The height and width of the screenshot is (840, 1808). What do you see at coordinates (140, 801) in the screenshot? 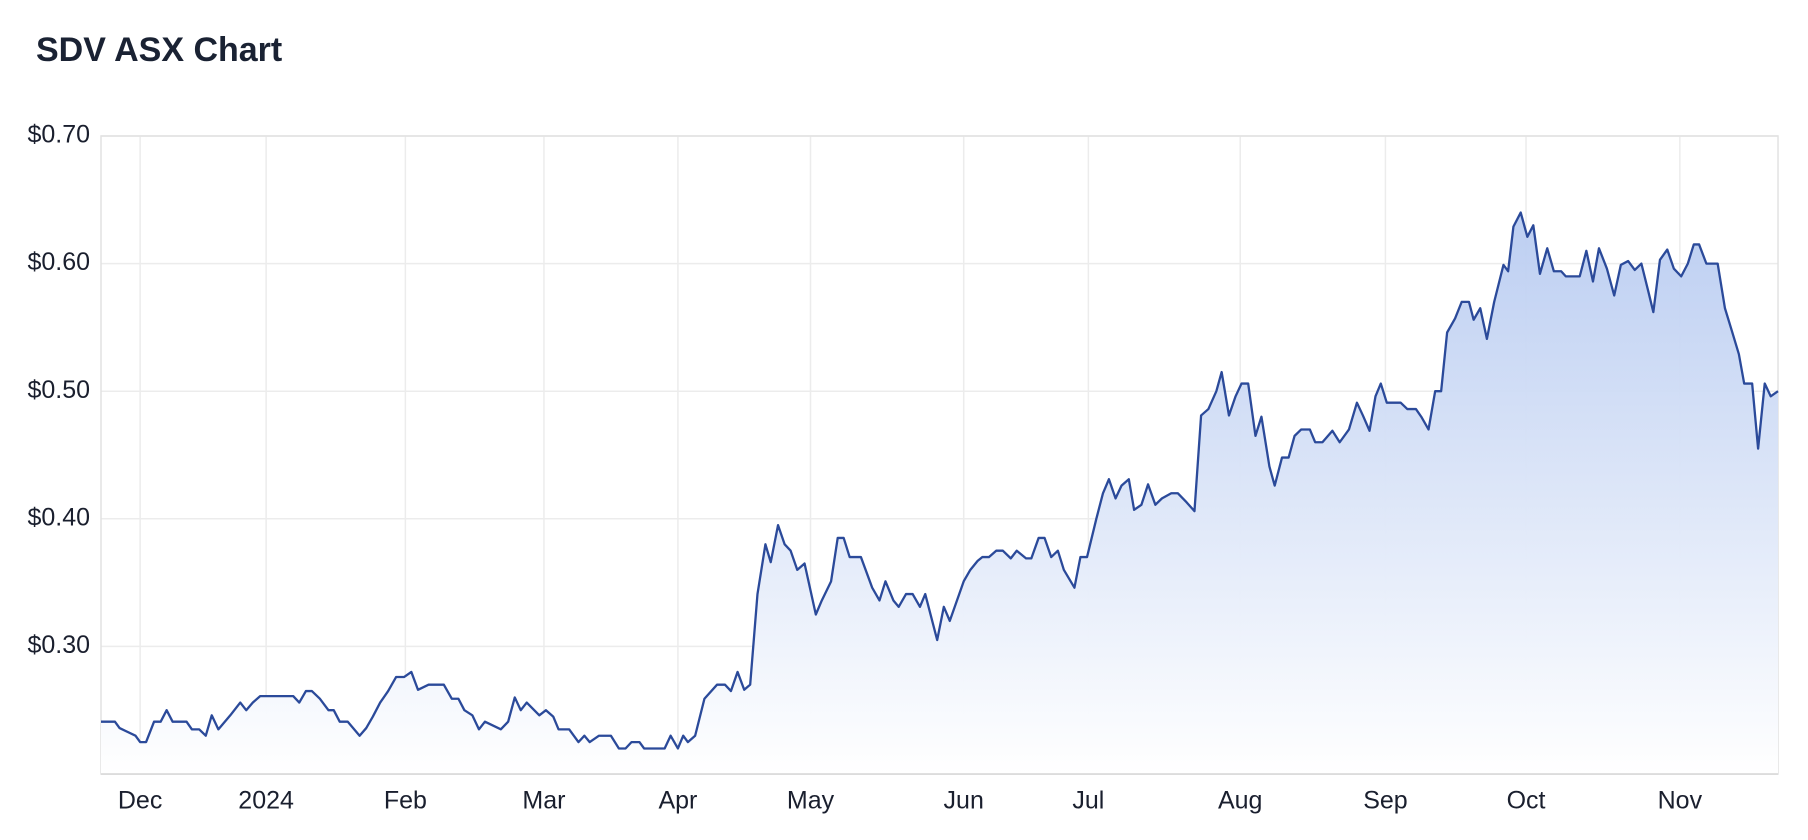
I see `x-tick-label: Dec` at bounding box center [140, 801].